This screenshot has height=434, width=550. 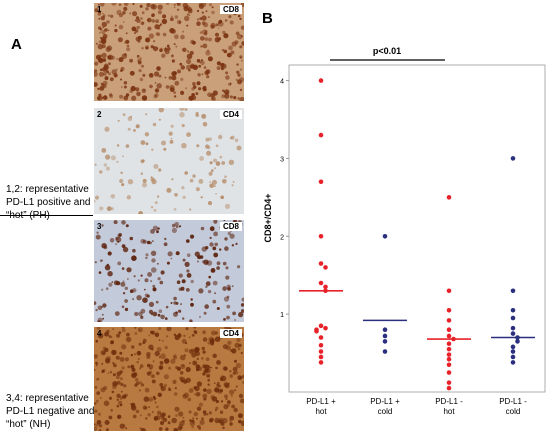 I want to click on y-tick-label: 3, so click(x=282, y=159).